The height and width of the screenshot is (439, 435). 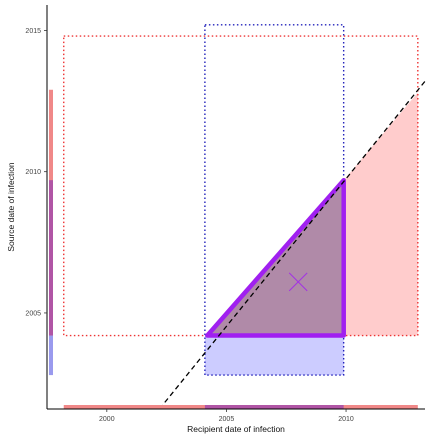 I want to click on x-tick-label: 2010, so click(x=346, y=419).